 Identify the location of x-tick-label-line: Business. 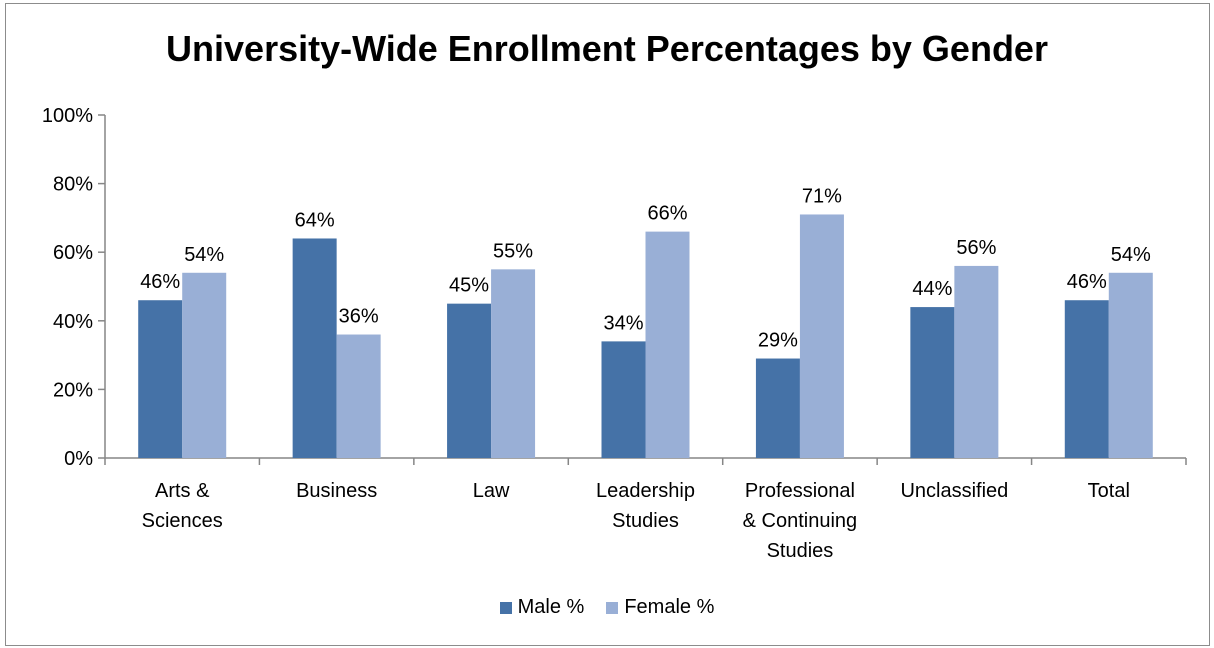
(336, 491).